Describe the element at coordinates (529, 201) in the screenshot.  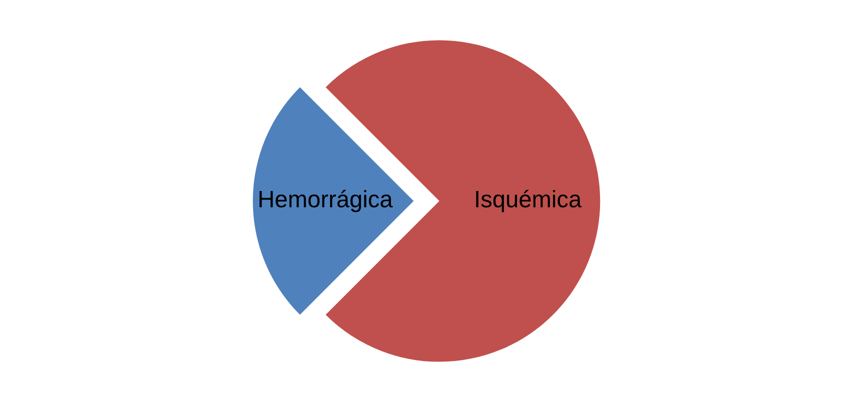
I see `slice-label: Isquémica` at that location.